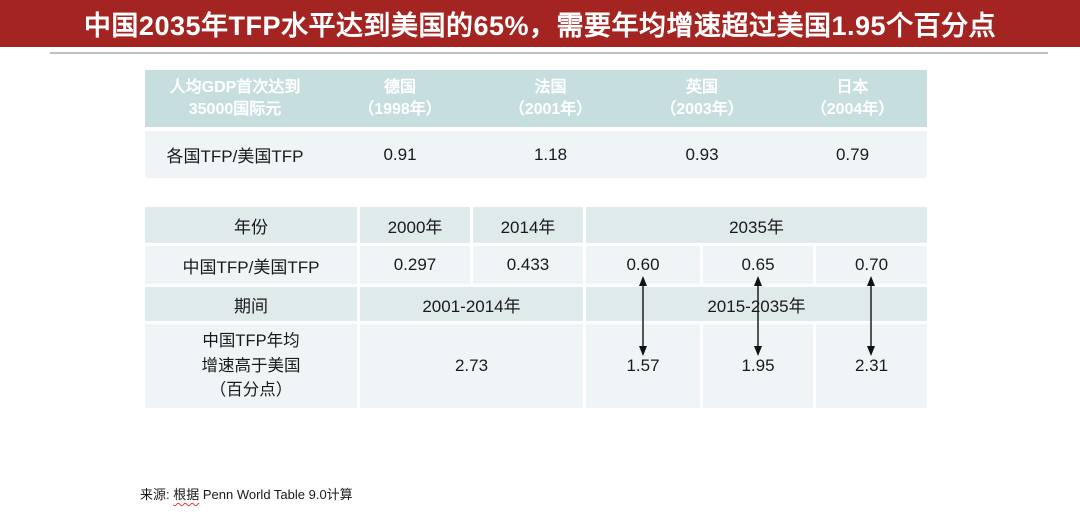 The height and width of the screenshot is (519, 1080). Describe the element at coordinates (702, 109) in the screenshot. I see `country-year: （2003年）` at that location.